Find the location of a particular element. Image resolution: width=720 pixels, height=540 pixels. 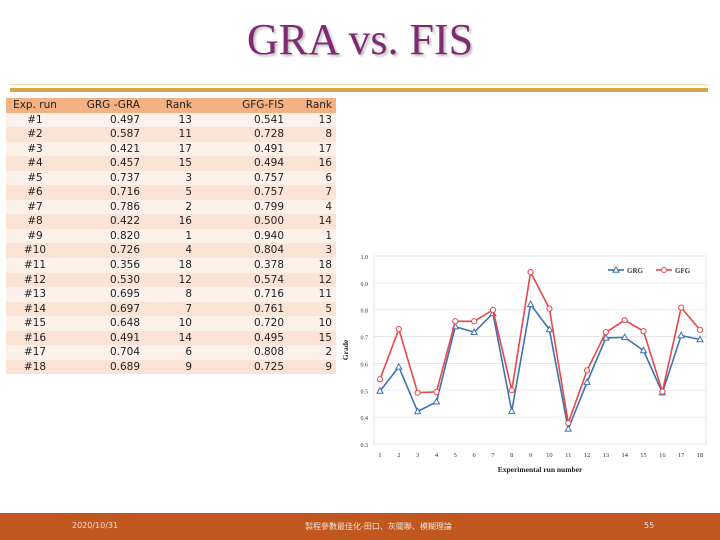

gra-rank-cell: 15 is located at coordinates (185, 163).